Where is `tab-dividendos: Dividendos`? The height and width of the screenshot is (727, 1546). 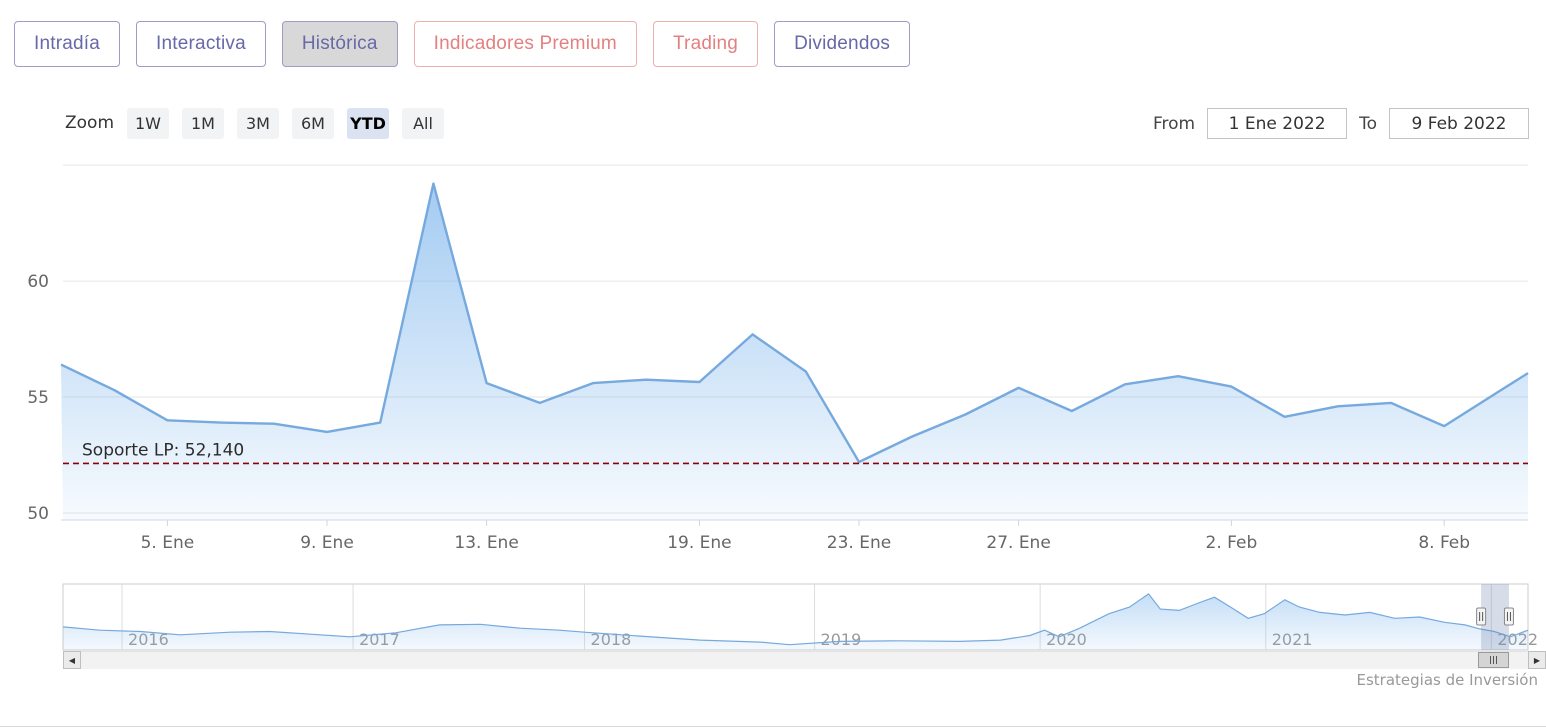 tab-dividendos: Dividendos is located at coordinates (842, 44).